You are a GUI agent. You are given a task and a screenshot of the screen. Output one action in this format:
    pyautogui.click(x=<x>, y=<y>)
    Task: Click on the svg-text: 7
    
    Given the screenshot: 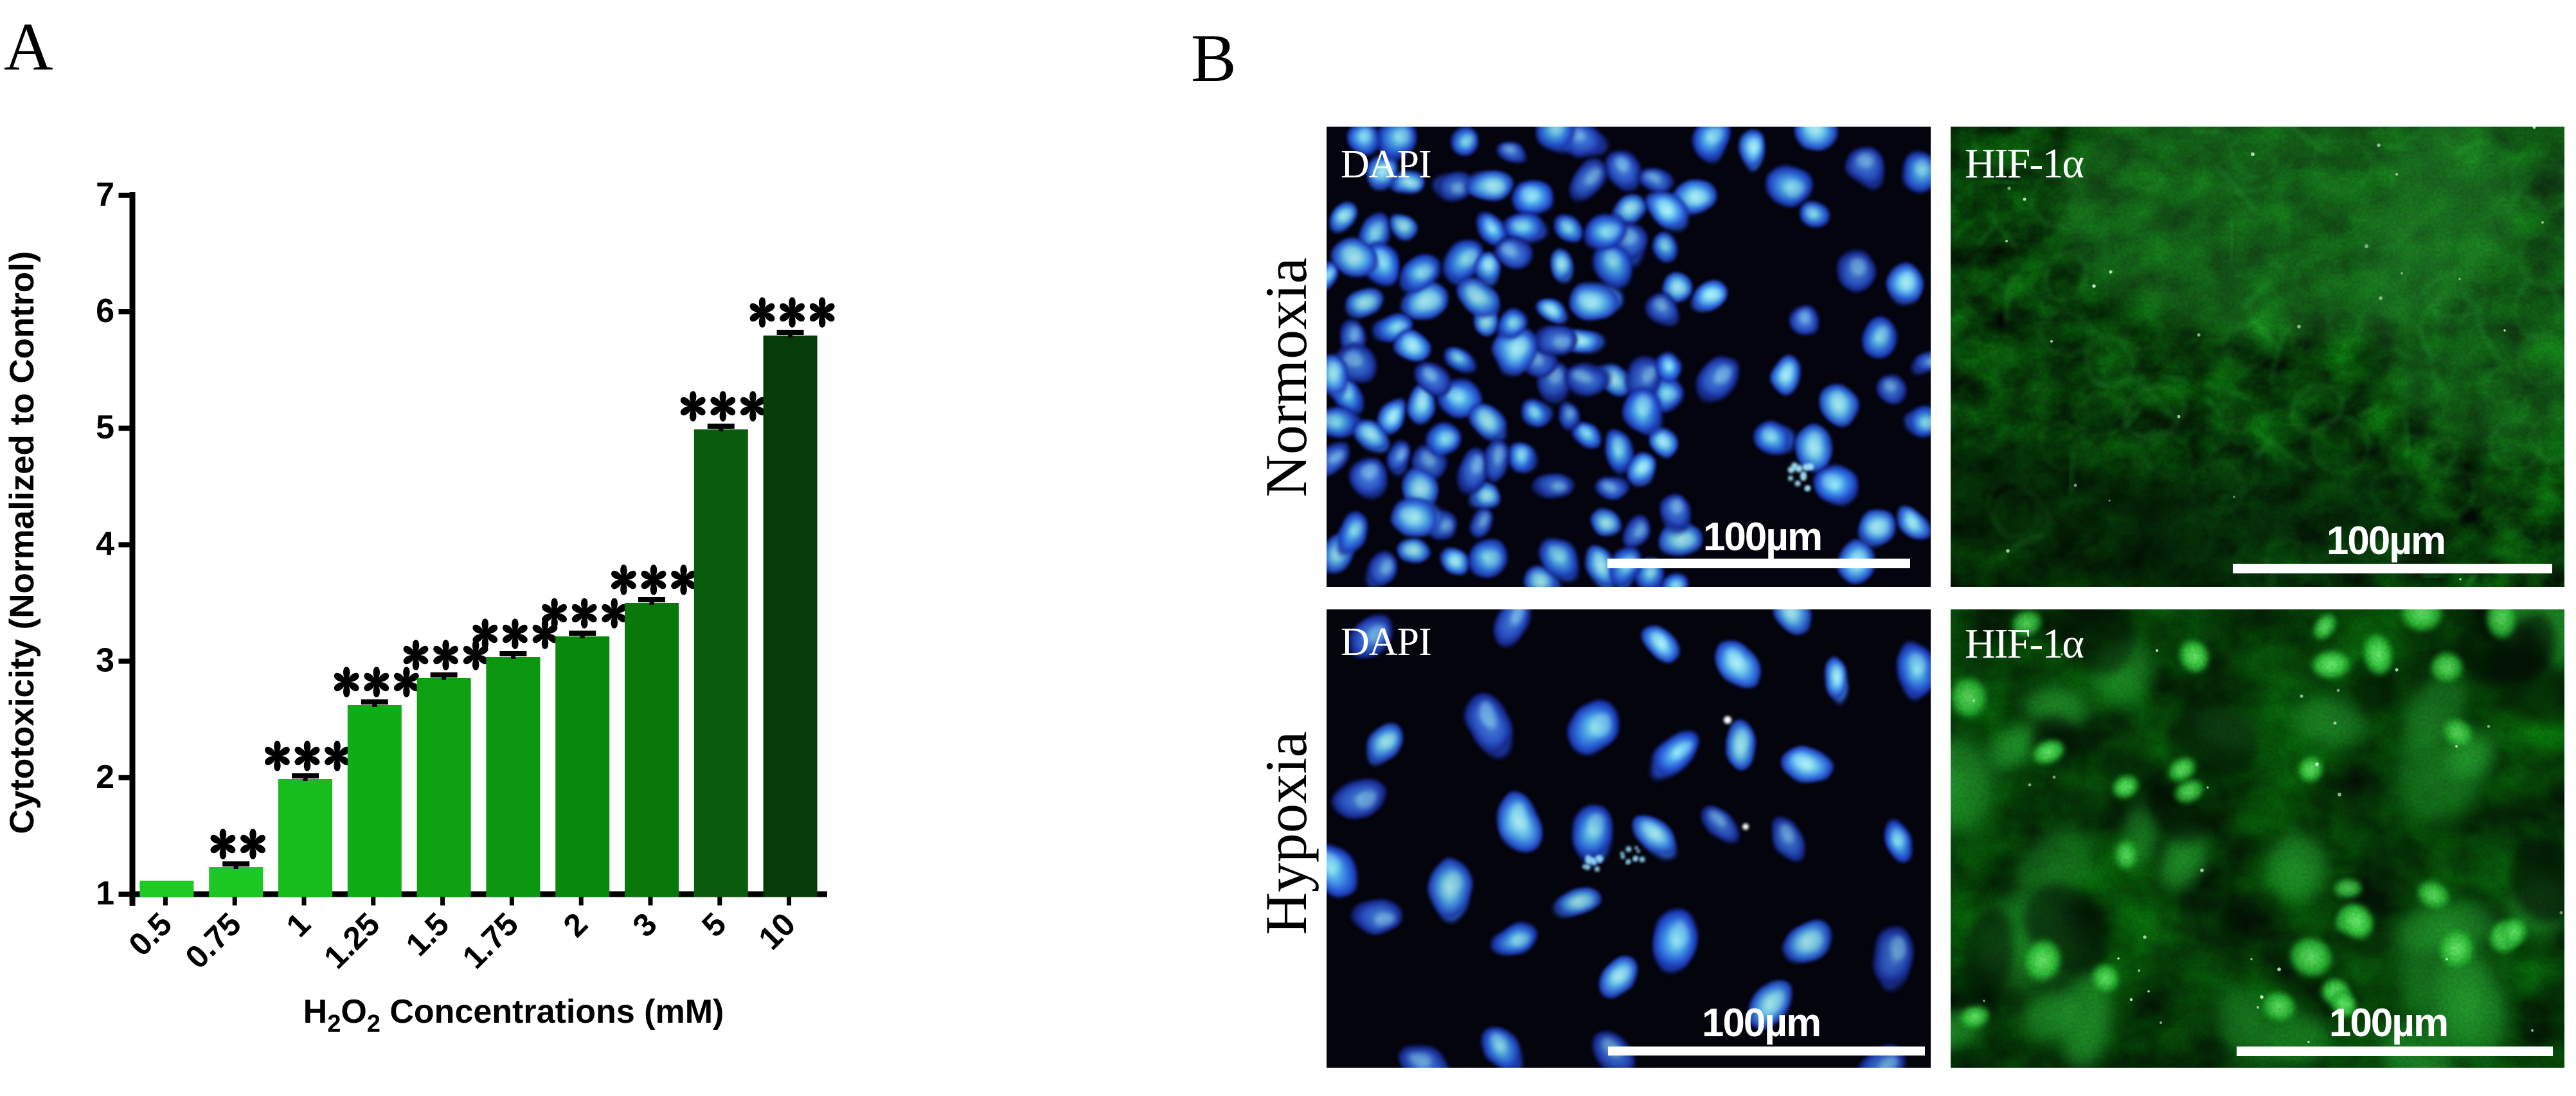 What is the action you would take?
    pyautogui.click(x=105, y=194)
    